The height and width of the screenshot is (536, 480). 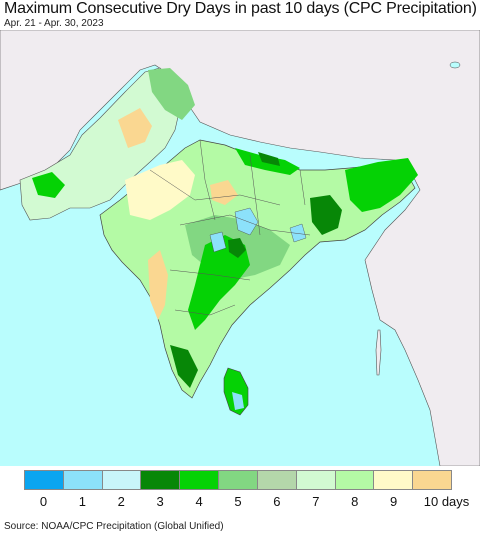 I want to click on legend-label-5: 5, so click(x=238, y=501).